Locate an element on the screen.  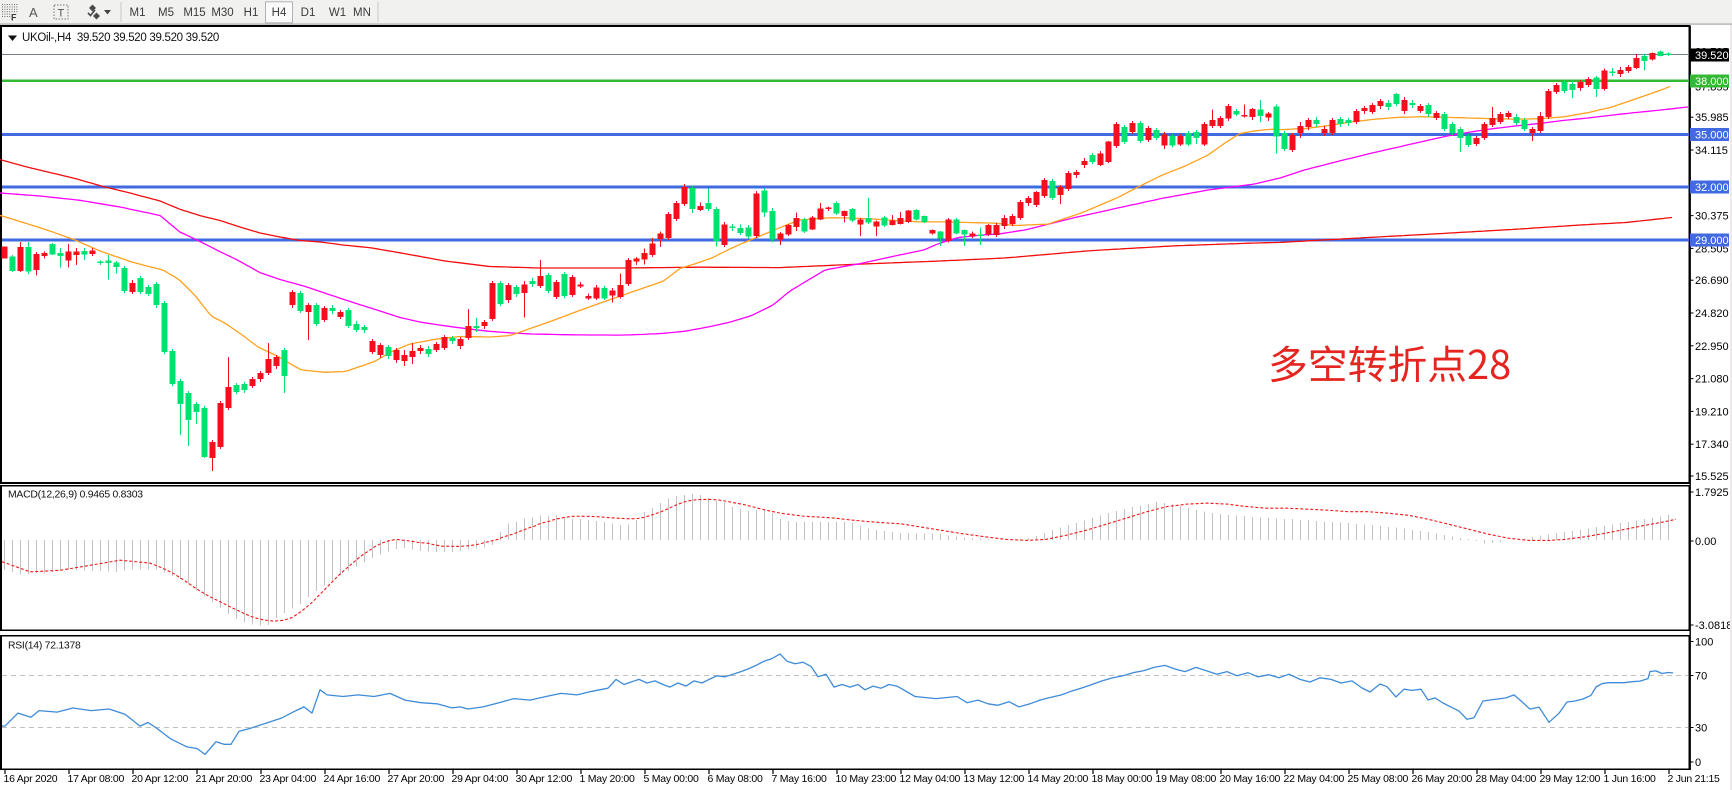
svg-text: 38.000 is located at coordinates (1712, 82).